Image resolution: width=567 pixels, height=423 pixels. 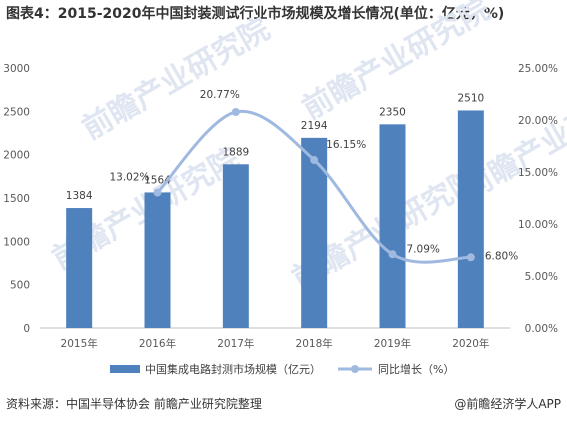 What do you see at coordinates (16, 156) in the screenshot?
I see `y-left-tick-label: 2000` at bounding box center [16, 156].